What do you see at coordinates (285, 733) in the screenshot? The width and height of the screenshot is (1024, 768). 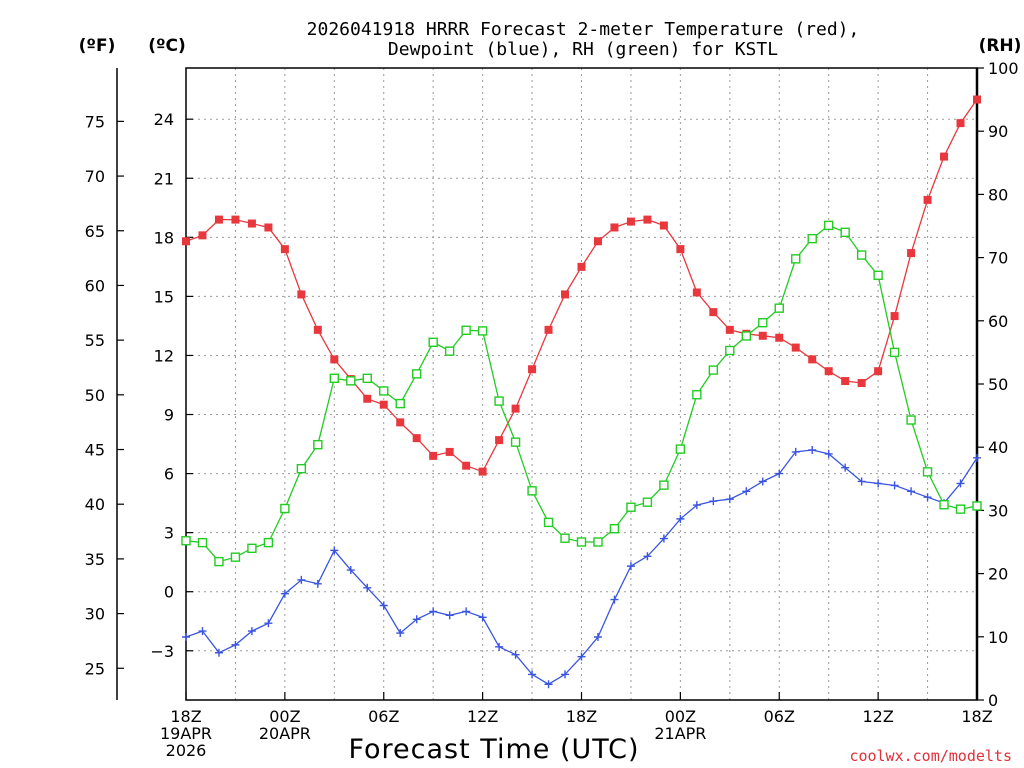 I see `x-tick-label: 20APR` at bounding box center [285, 733].